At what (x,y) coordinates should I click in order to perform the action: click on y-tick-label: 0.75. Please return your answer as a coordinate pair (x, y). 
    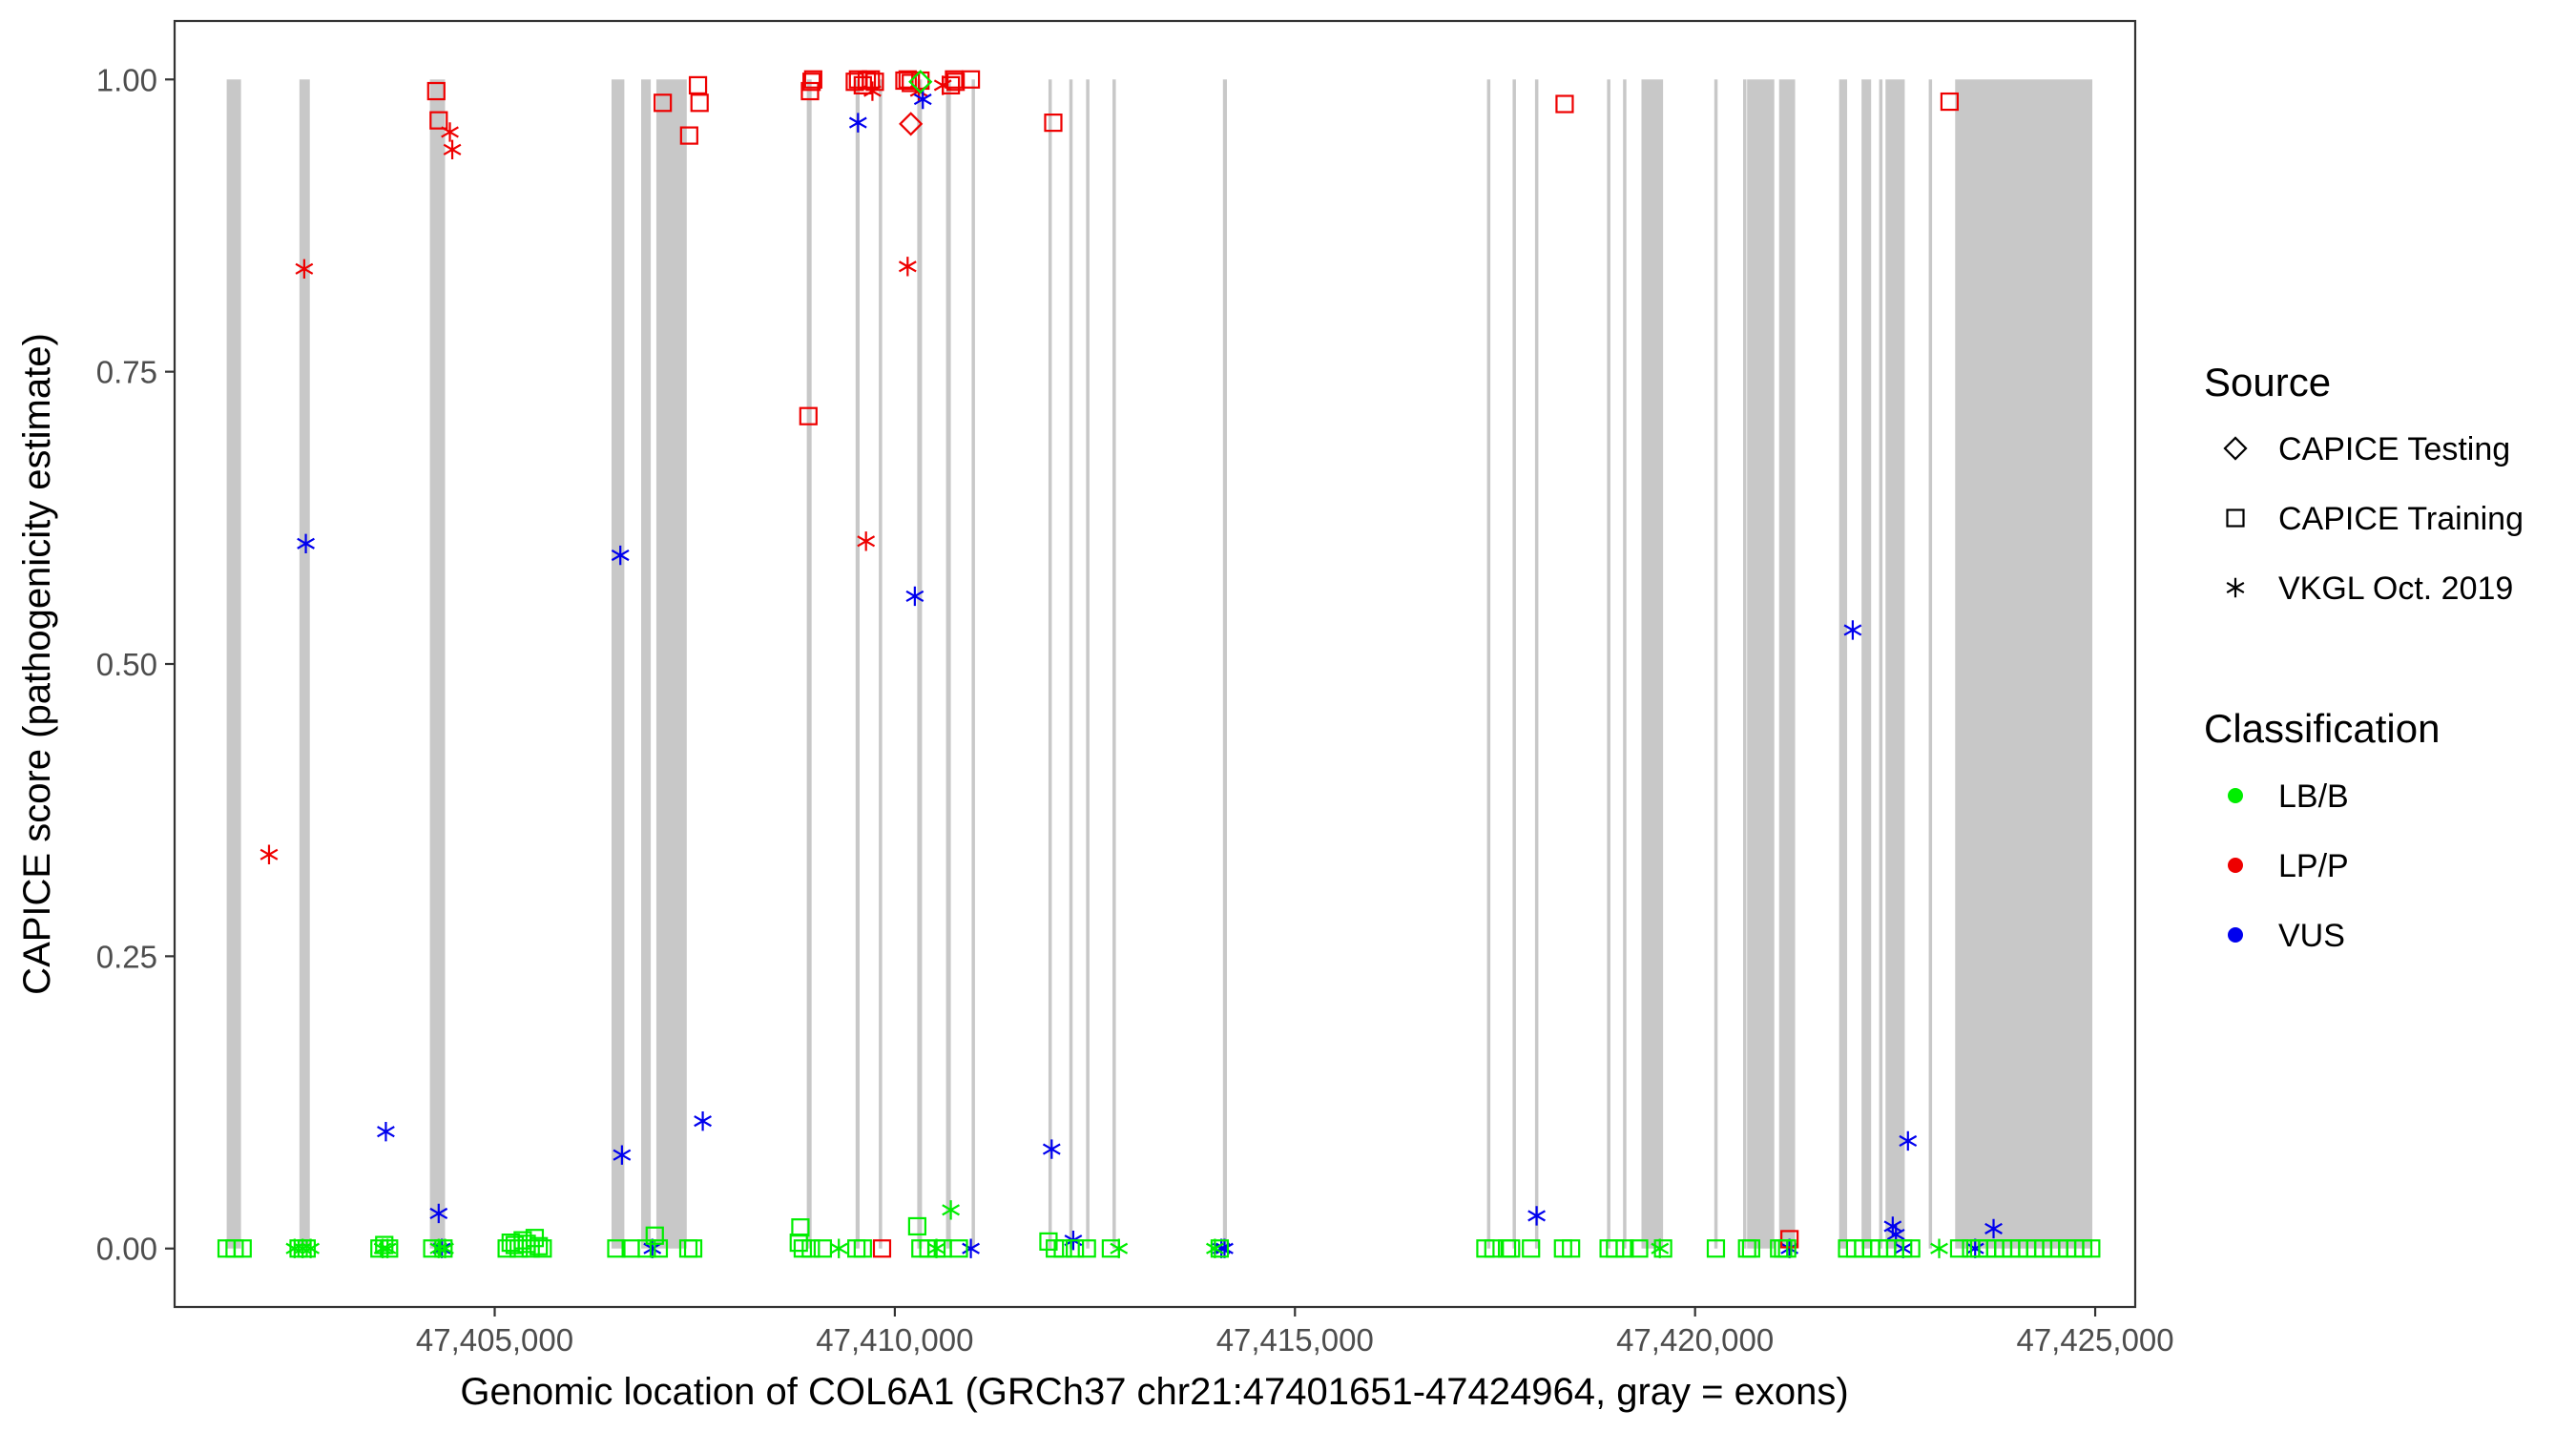
    Looking at the image, I should click on (126, 372).